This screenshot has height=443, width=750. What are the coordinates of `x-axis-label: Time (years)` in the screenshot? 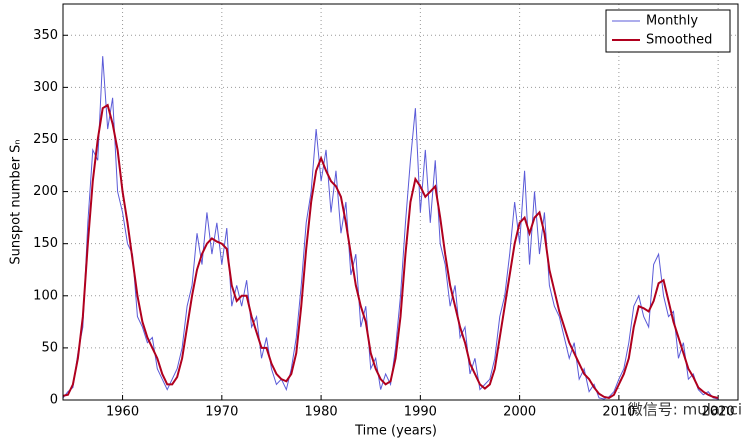 It's located at (395, 431).